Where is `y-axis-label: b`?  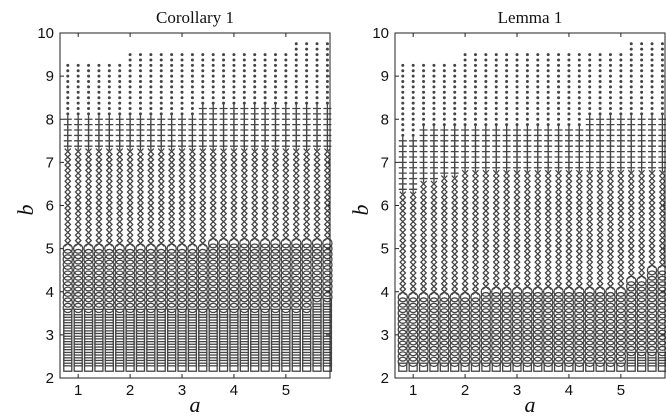
y-axis-label: b is located at coordinates (25, 210).